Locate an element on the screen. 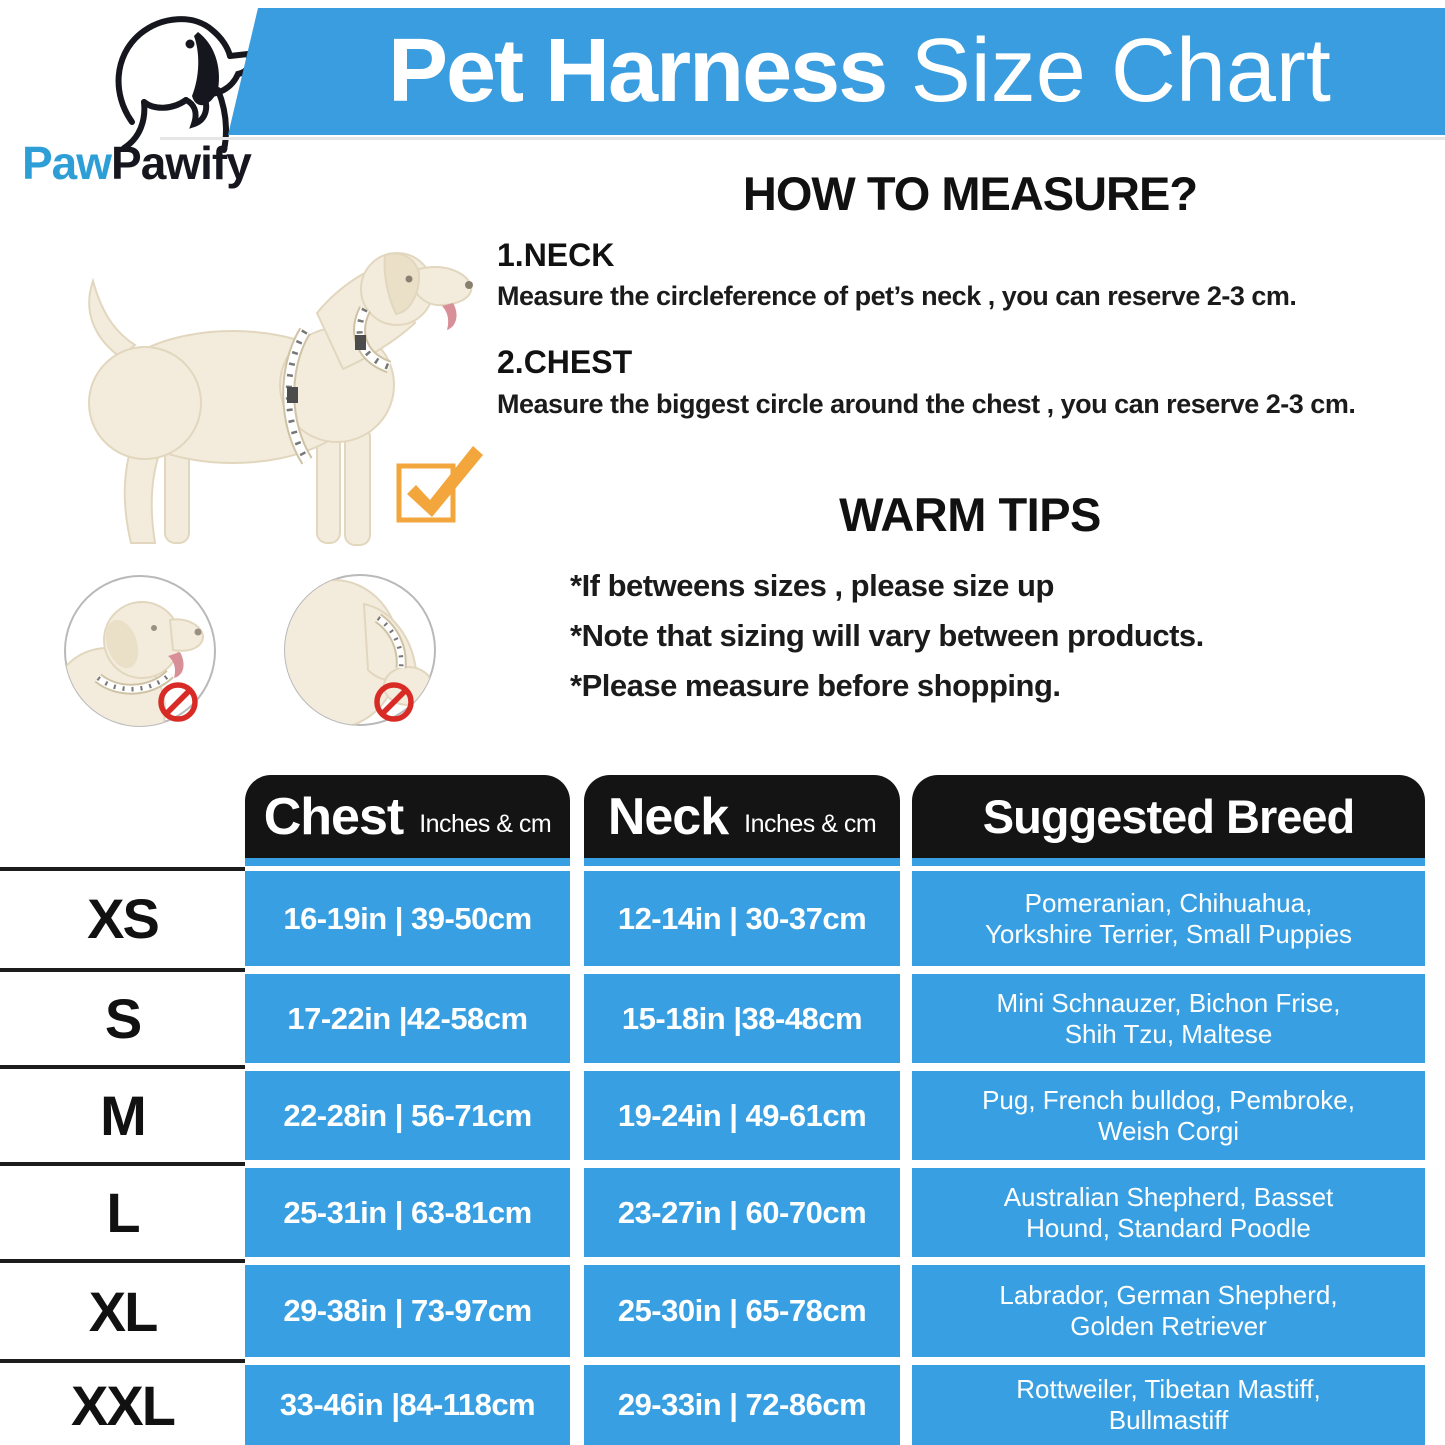 The width and height of the screenshot is (1445, 1445). page-title-bold: Pet Harness is located at coordinates (638, 71).